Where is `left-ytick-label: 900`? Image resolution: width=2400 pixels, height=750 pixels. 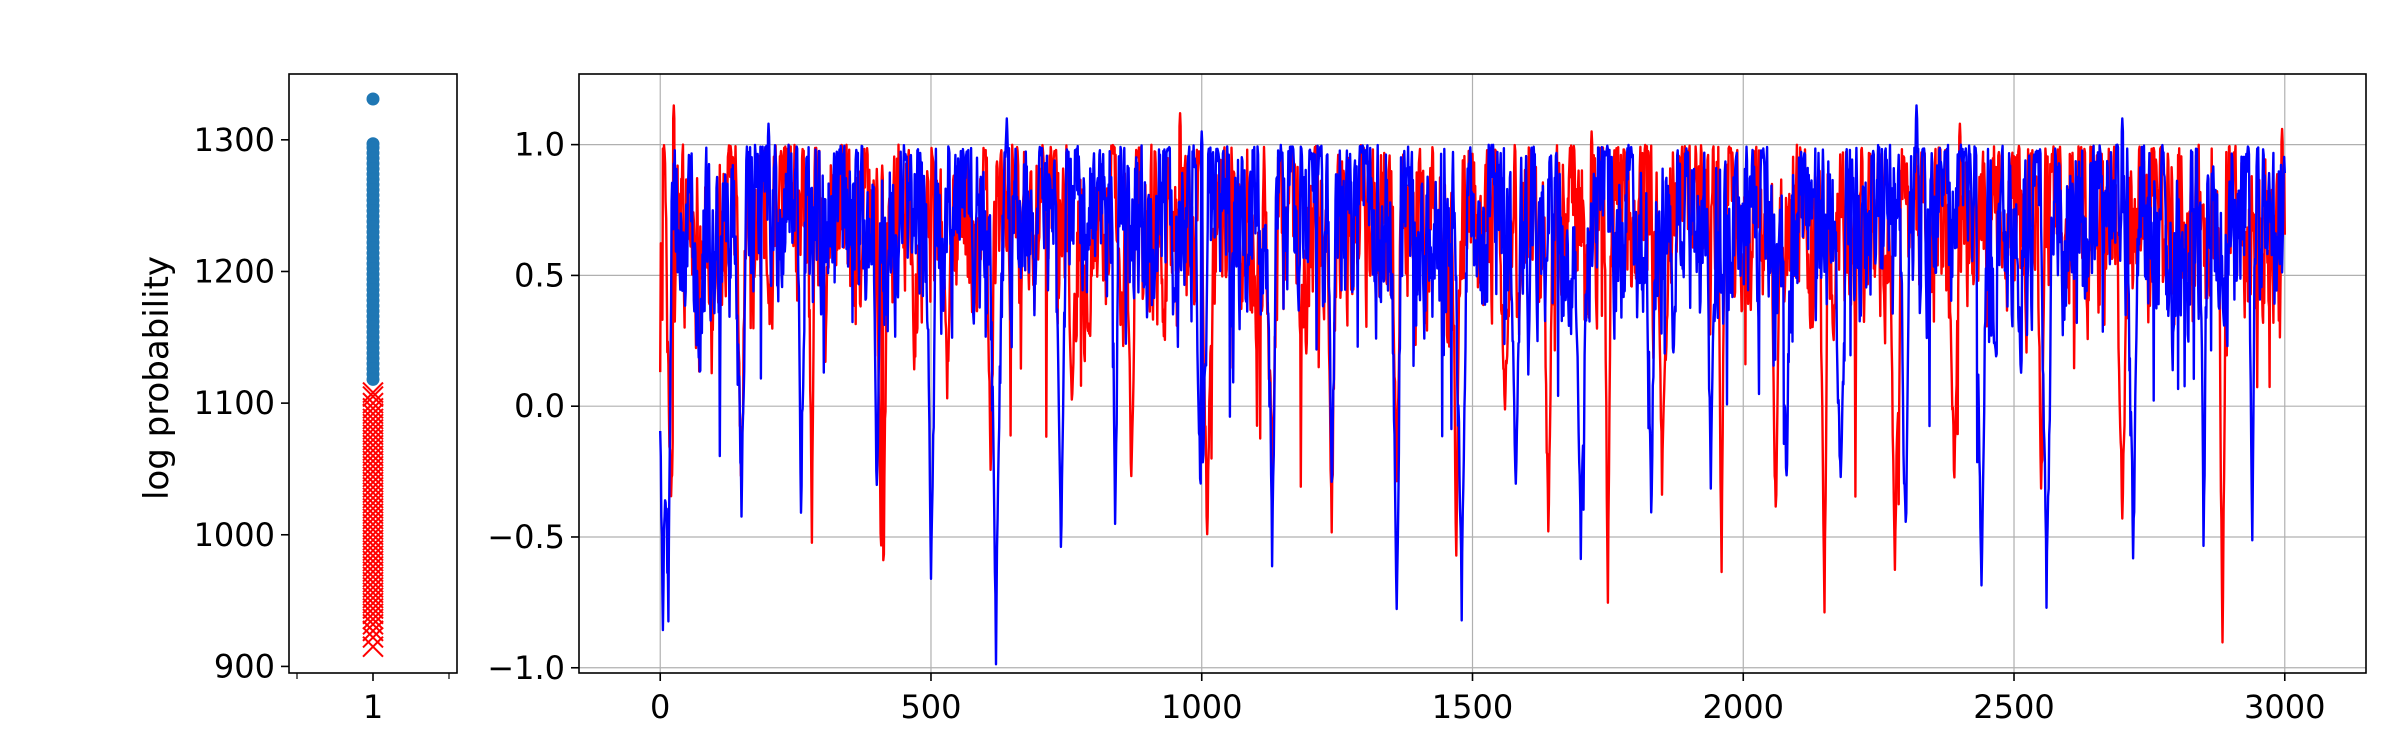
left-ytick-label: 900 is located at coordinates (244, 666).